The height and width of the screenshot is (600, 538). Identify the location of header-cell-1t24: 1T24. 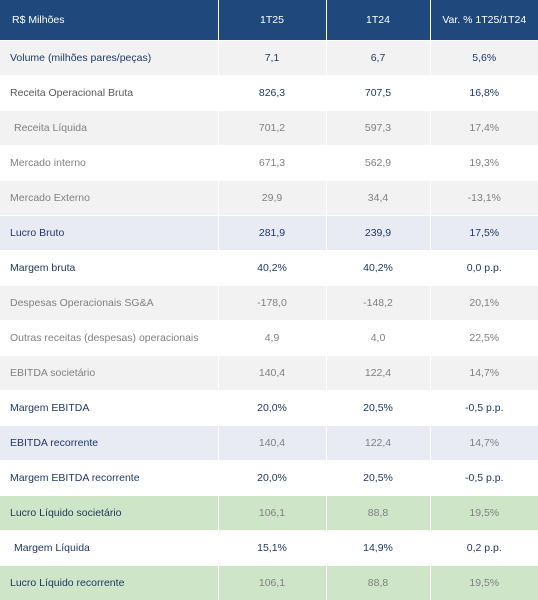
(378, 20).